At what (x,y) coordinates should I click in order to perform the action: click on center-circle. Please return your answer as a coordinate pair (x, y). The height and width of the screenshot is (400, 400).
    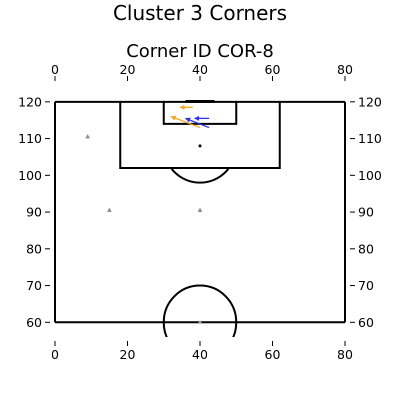
    Looking at the image, I should click on (200, 310).